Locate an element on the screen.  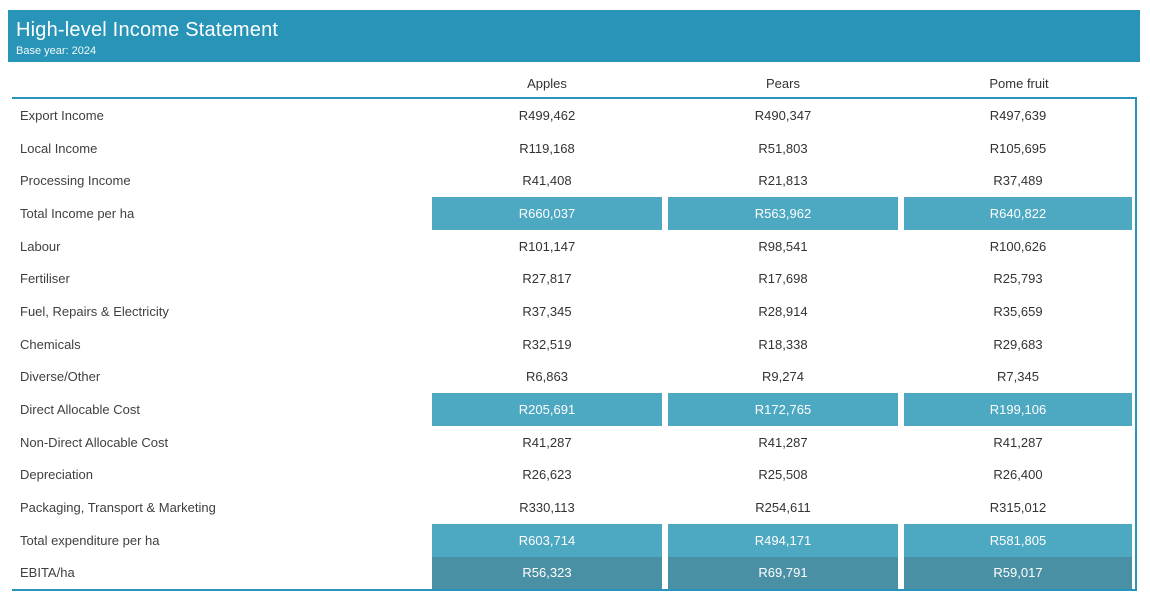
cell-value: R27,817 is located at coordinates (547, 279).